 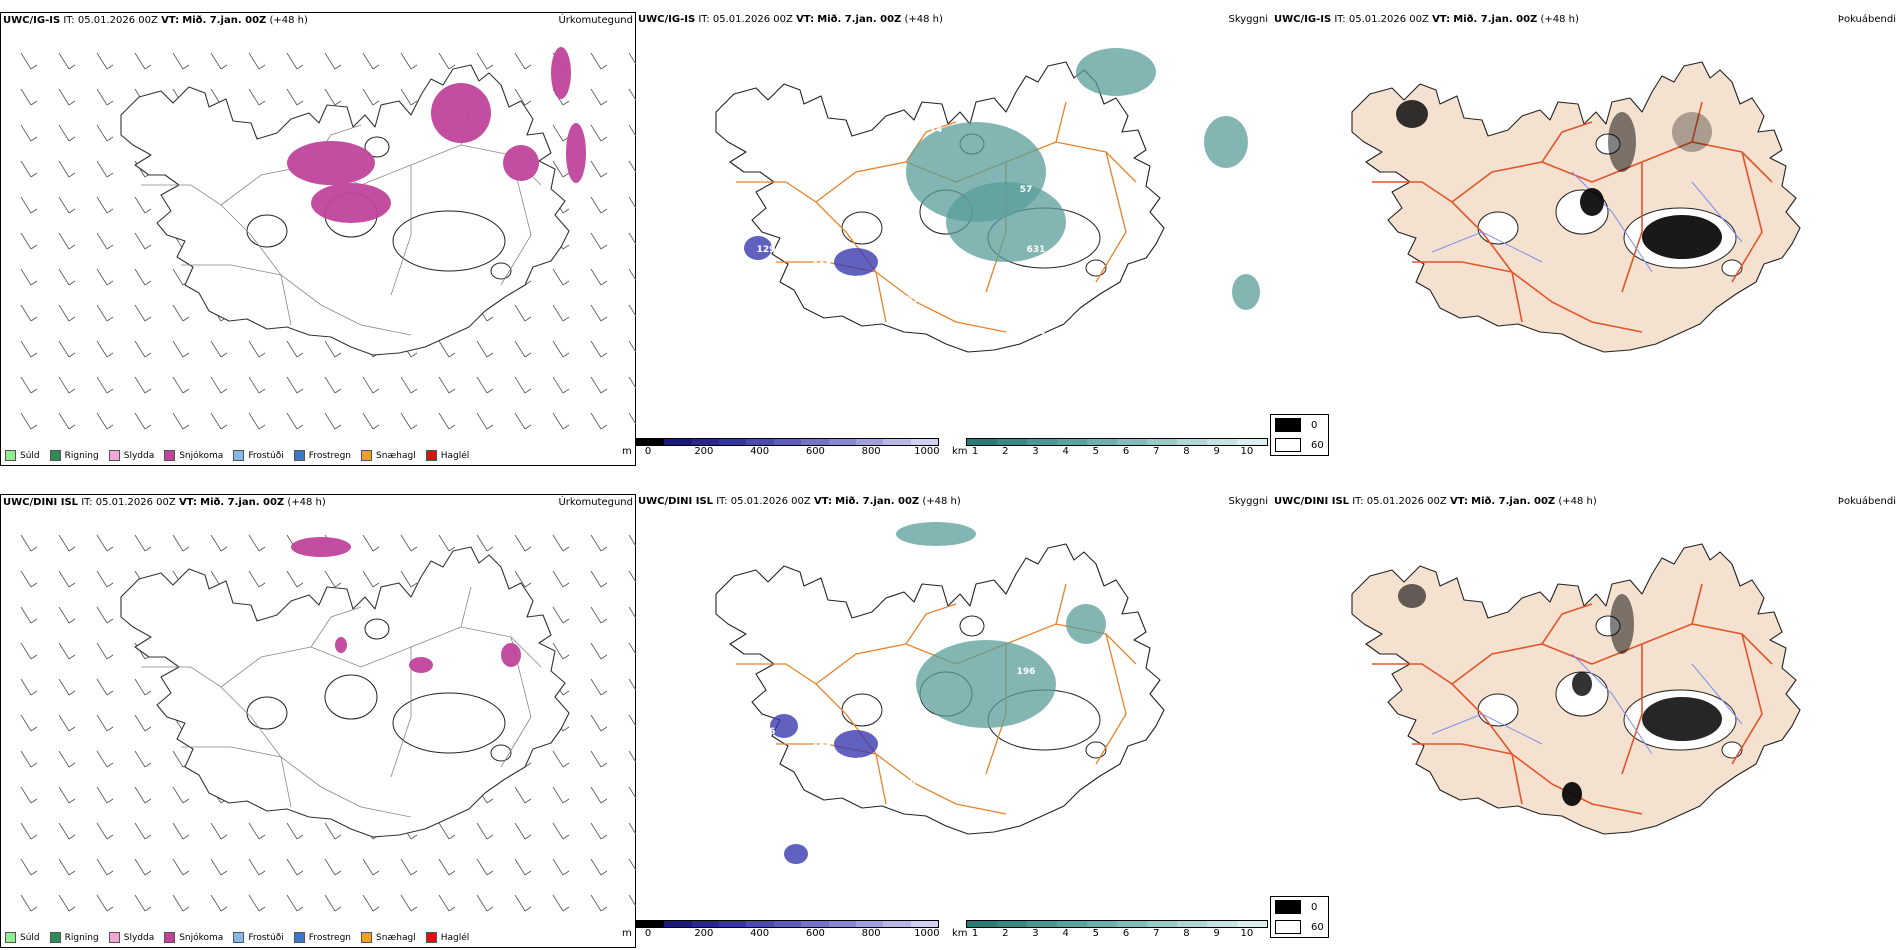 I want to click on colorbar-tick: 9, so click(x=1216, y=933).